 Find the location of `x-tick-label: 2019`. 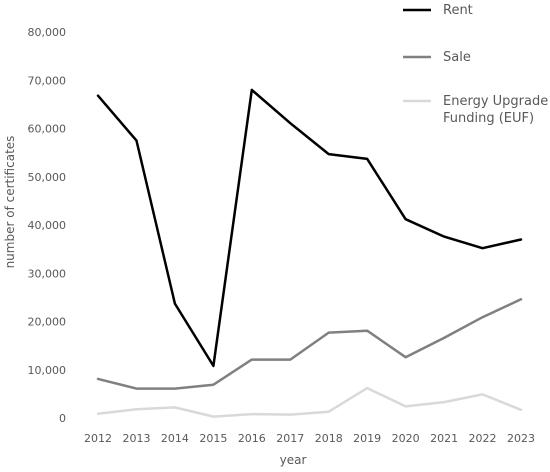

x-tick-label: 2019 is located at coordinates (367, 438).